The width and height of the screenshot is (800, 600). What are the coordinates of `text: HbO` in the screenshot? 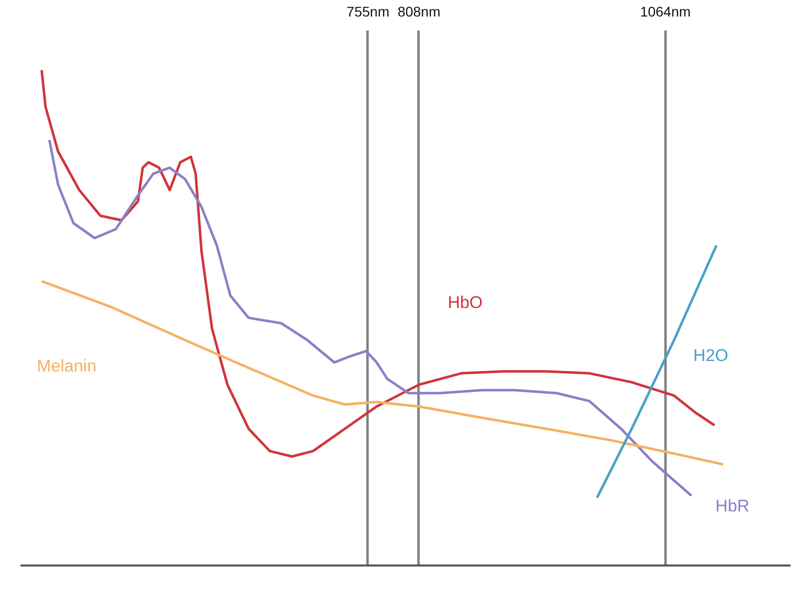 It's located at (465, 302).